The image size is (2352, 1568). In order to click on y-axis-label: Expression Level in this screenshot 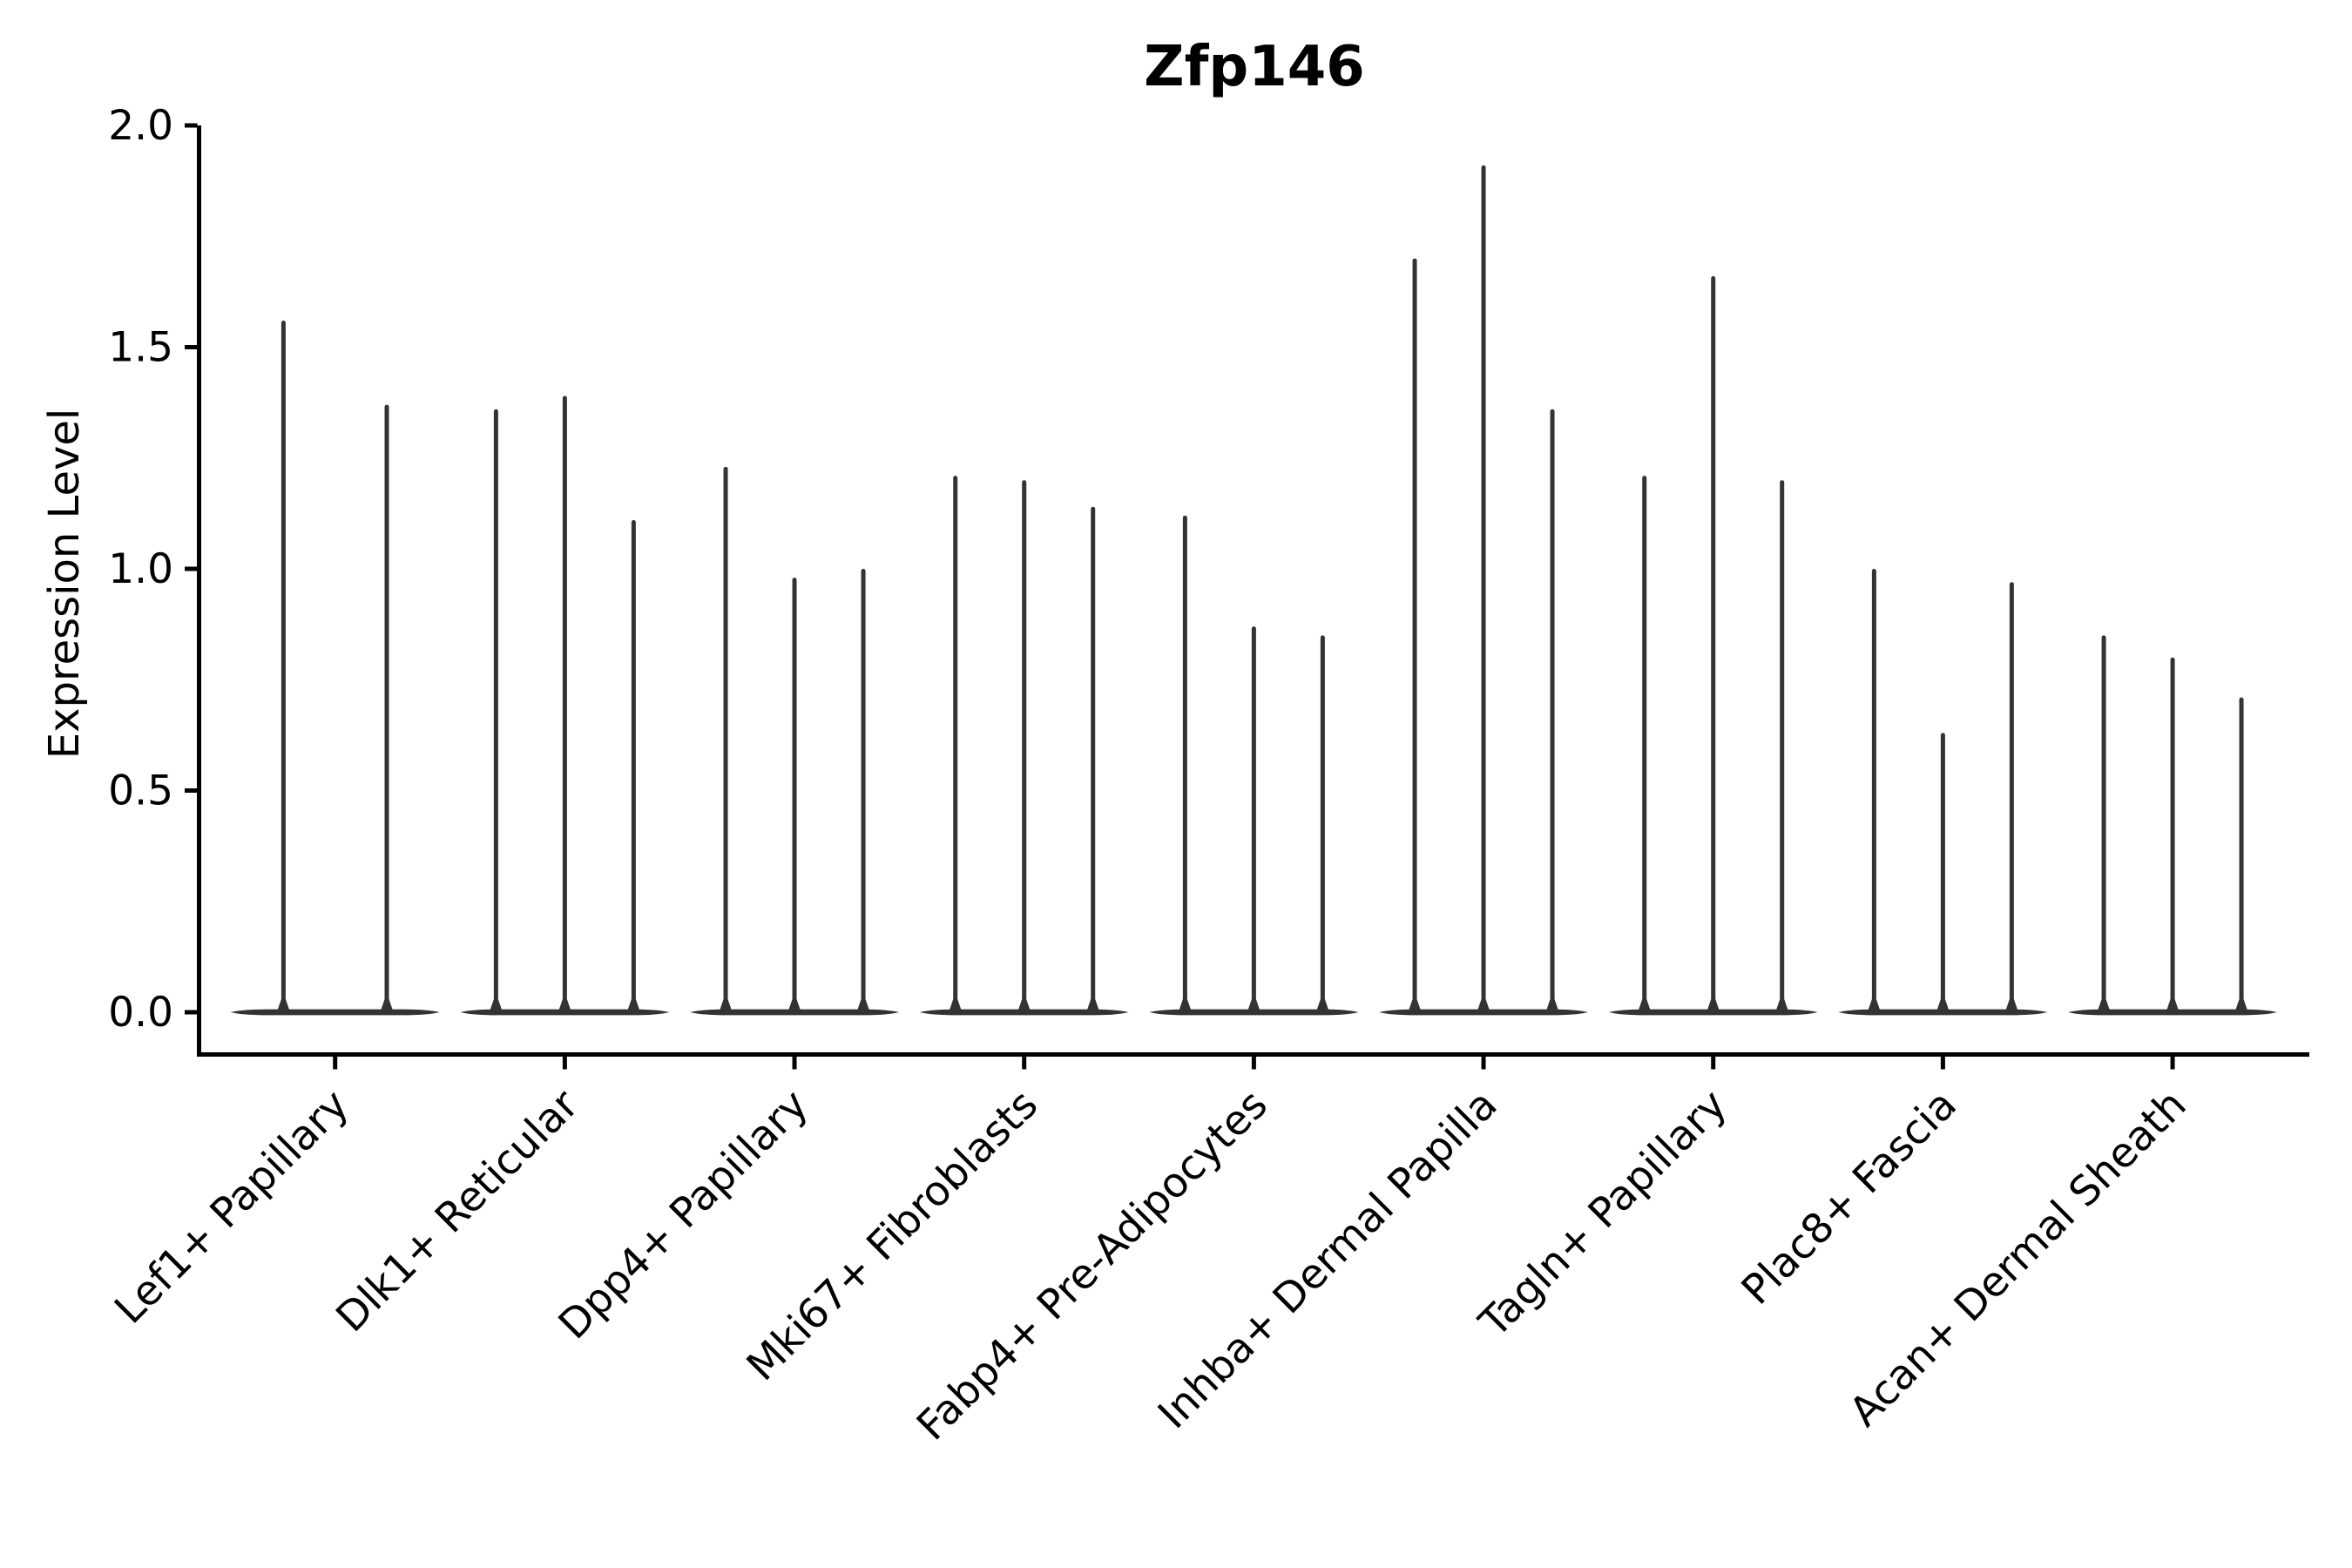, I will do `click(64, 584)`.